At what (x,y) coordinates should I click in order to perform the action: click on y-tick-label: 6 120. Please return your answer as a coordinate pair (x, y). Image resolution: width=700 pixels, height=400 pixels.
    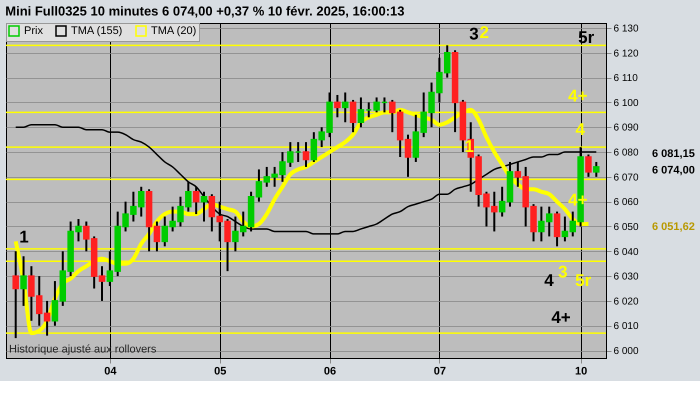
    Looking at the image, I should click on (626, 54).